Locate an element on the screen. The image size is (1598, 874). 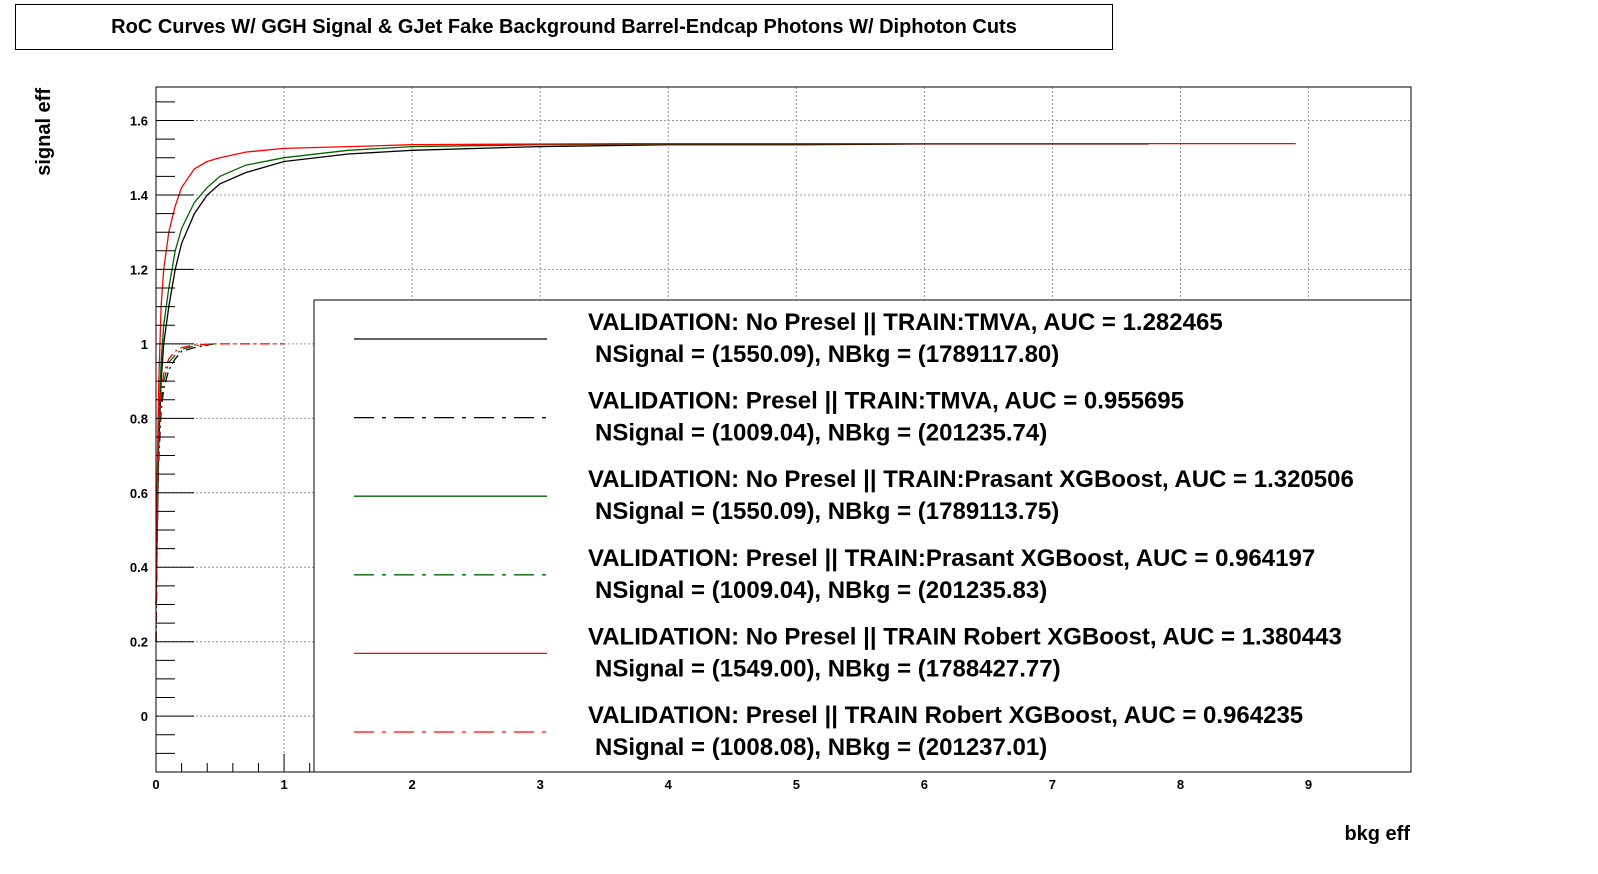
x-tick-label: 7 is located at coordinates (1052, 784).